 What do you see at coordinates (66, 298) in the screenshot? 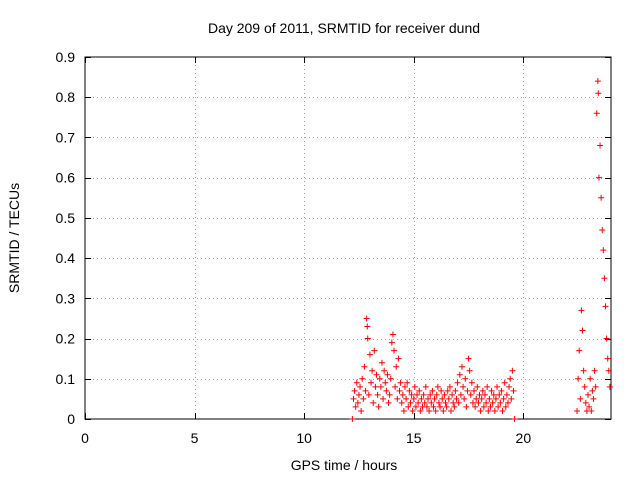
I see `y-tick-label: 0.3` at bounding box center [66, 298].